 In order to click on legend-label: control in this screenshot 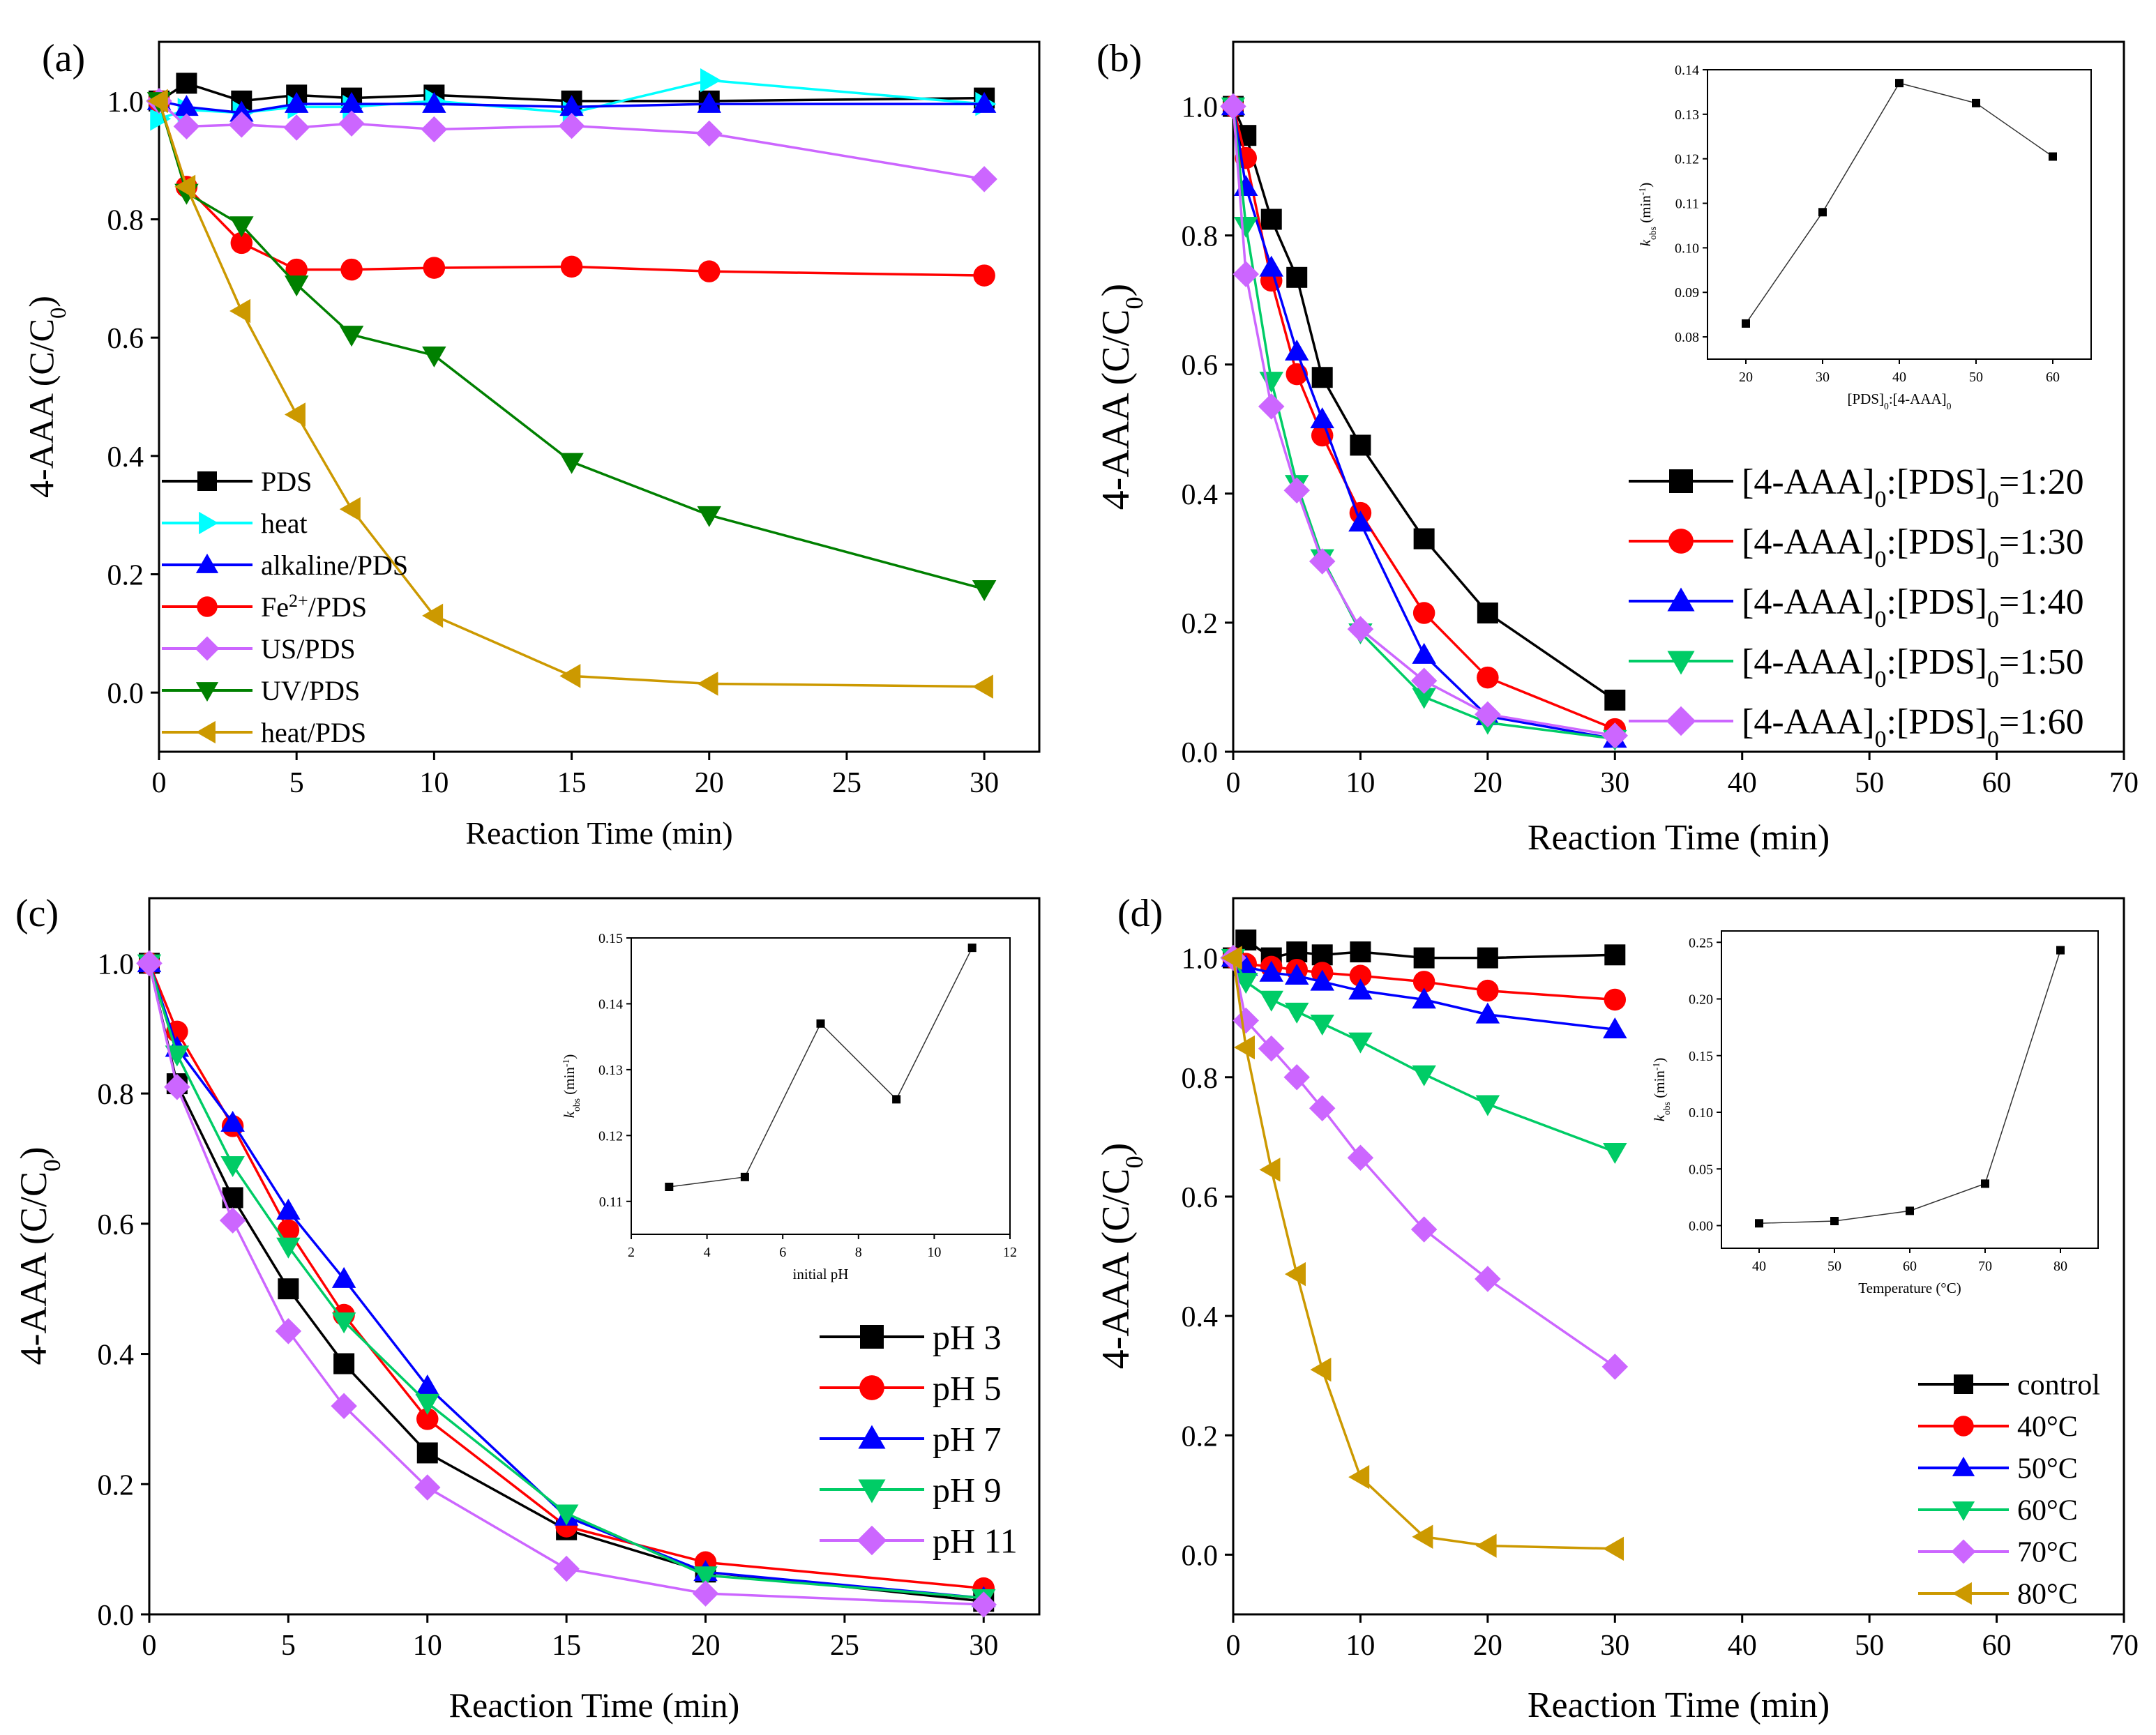, I will do `click(2058, 1386)`.